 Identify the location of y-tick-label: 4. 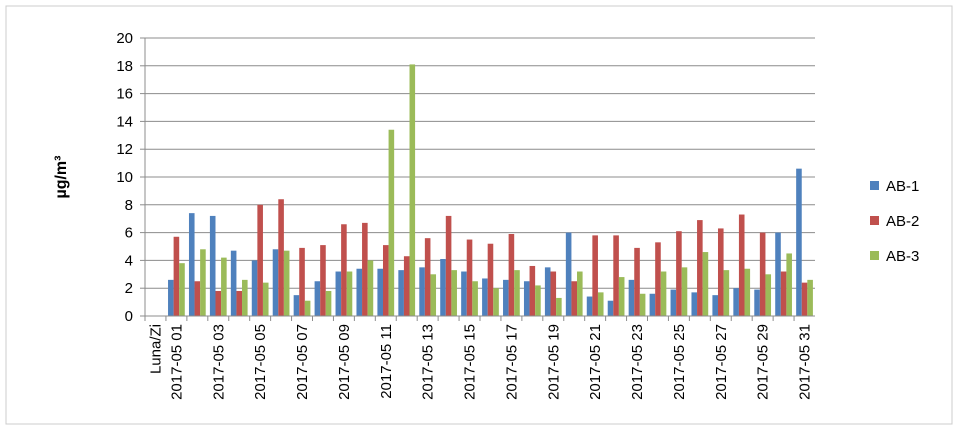
(129, 260).